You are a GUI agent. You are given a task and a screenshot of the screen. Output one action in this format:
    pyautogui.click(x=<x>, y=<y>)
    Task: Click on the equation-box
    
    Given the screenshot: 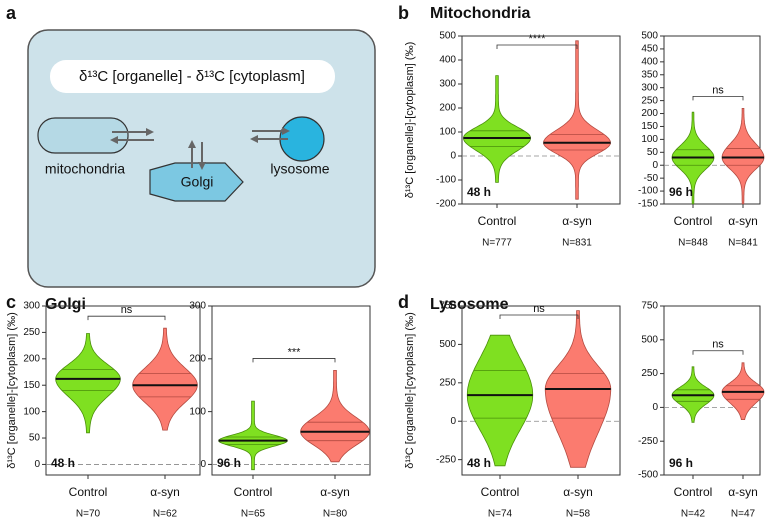 What is the action you would take?
    pyautogui.click(x=192, y=76)
    